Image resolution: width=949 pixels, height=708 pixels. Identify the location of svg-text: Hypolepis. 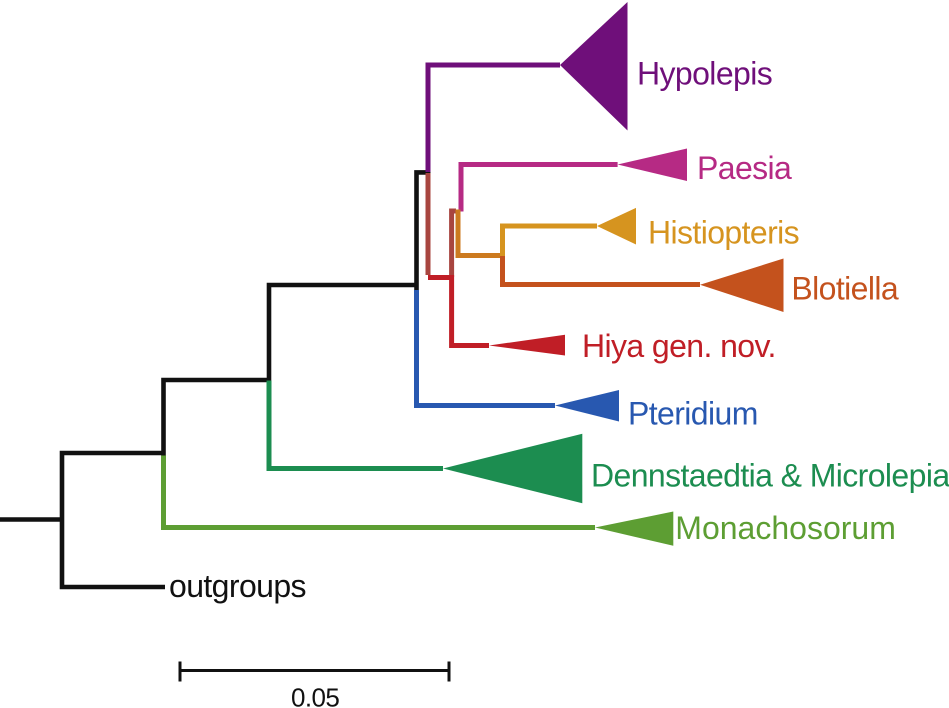
(704, 73).